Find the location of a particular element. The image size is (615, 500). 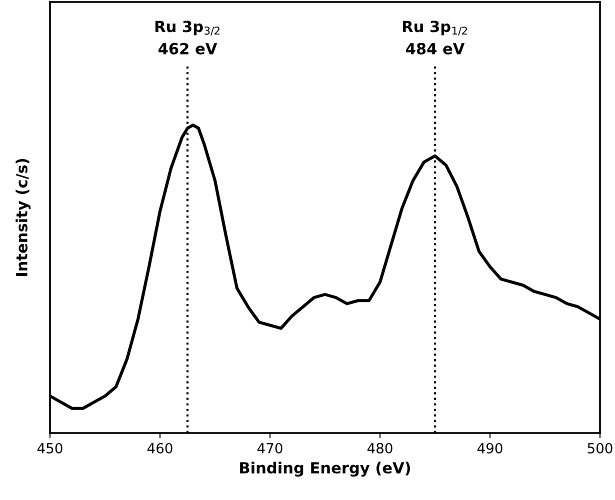

x-axis-title: Binding Energy (eV) is located at coordinates (325, 469).